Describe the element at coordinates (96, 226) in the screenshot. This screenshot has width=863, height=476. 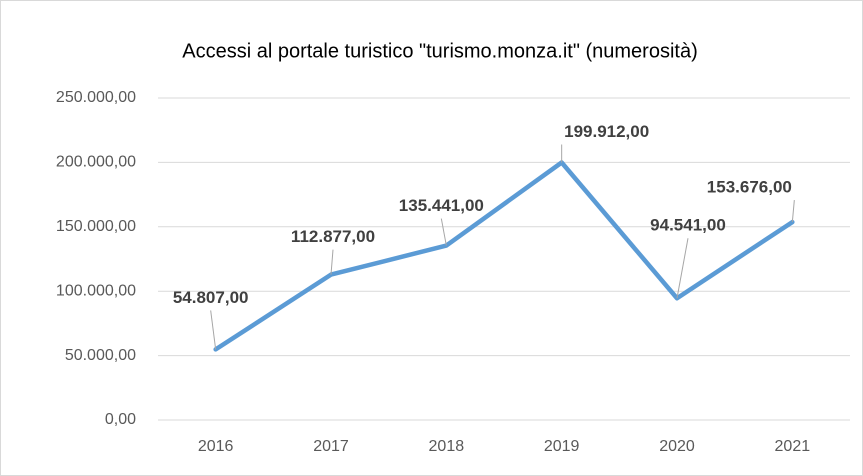
I see `y-tick-label: 150.000,00` at that location.